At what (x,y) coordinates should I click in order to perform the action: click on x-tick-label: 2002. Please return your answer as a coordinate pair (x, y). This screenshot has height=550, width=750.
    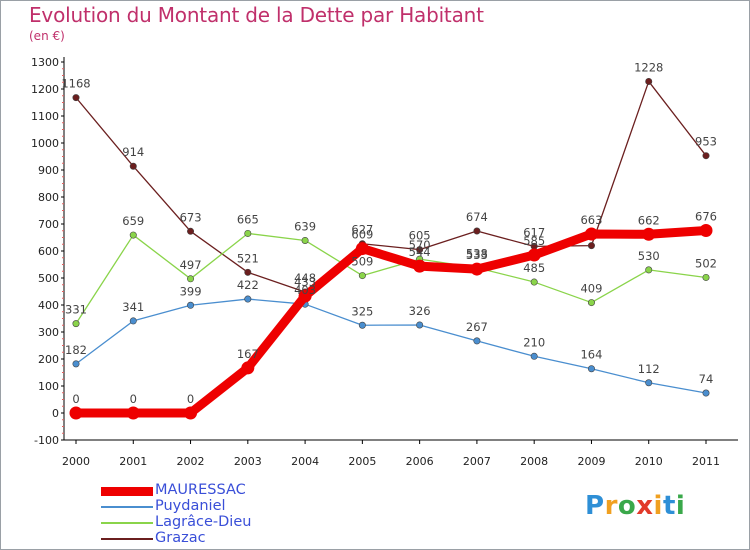
    Looking at the image, I should click on (191, 461).